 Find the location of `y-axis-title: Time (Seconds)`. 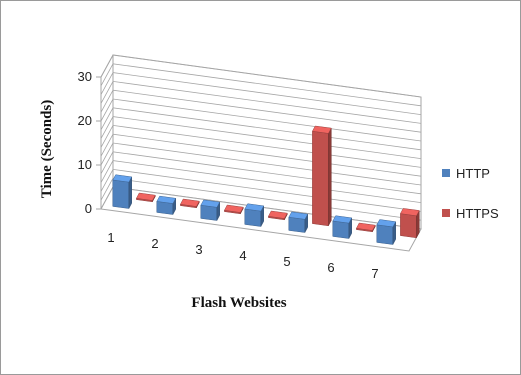

y-axis-title: Time (Seconds) is located at coordinates (47, 149).